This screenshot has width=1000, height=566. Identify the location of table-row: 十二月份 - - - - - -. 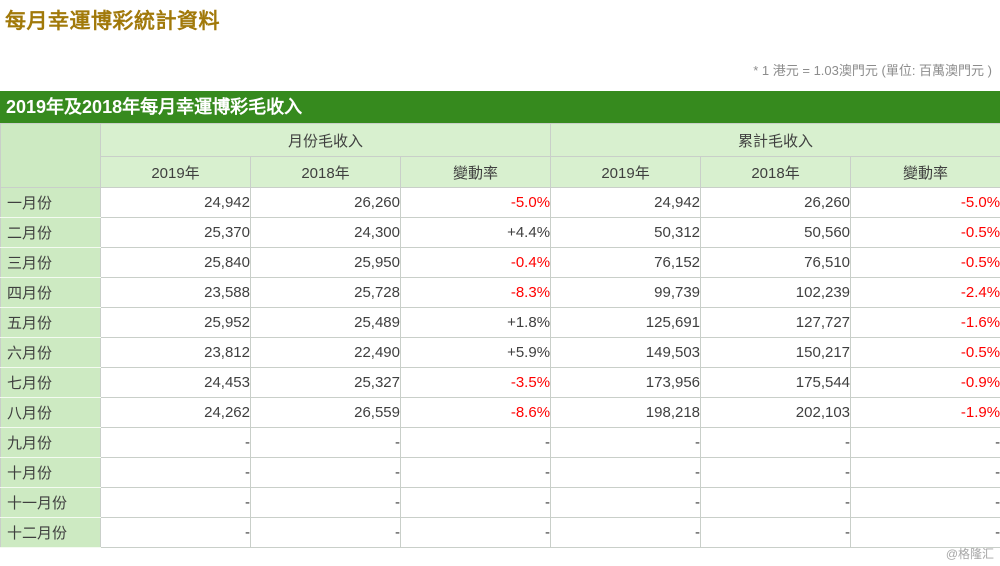
(500, 532).